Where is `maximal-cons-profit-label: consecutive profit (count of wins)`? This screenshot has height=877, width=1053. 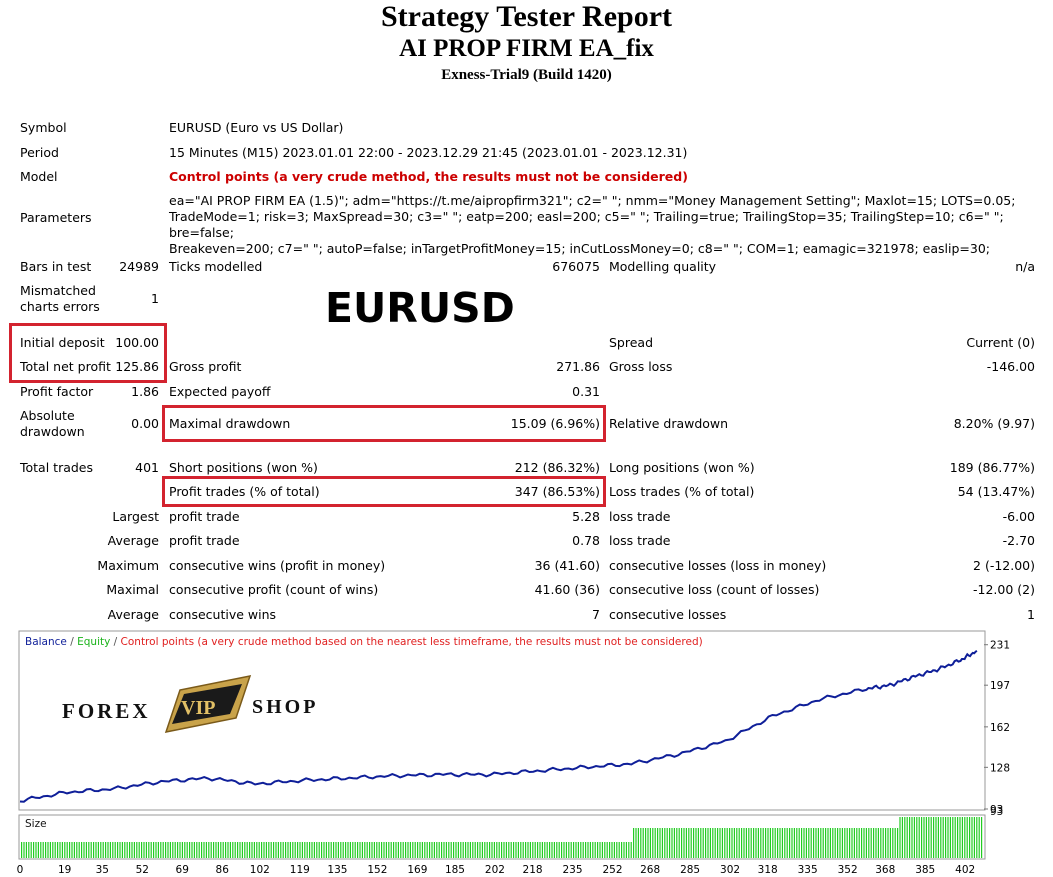
maximal-cons-profit-label: consecutive profit (count of wins) is located at coordinates (274, 589).